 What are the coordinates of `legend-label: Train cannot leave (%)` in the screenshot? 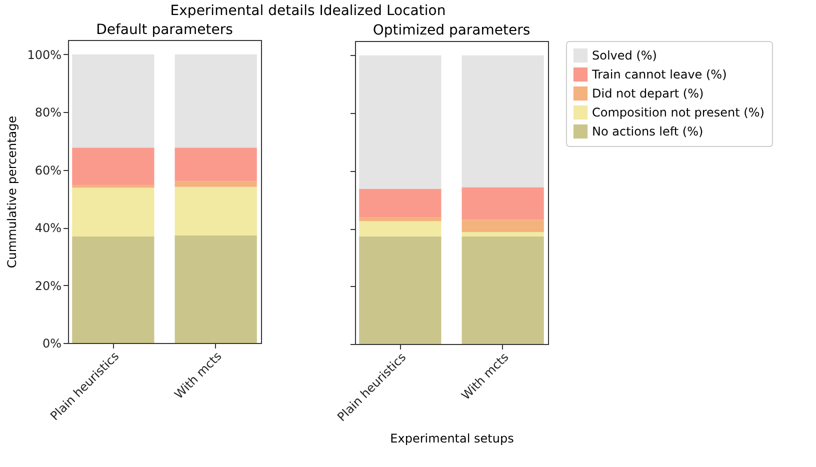 It's located at (659, 75).